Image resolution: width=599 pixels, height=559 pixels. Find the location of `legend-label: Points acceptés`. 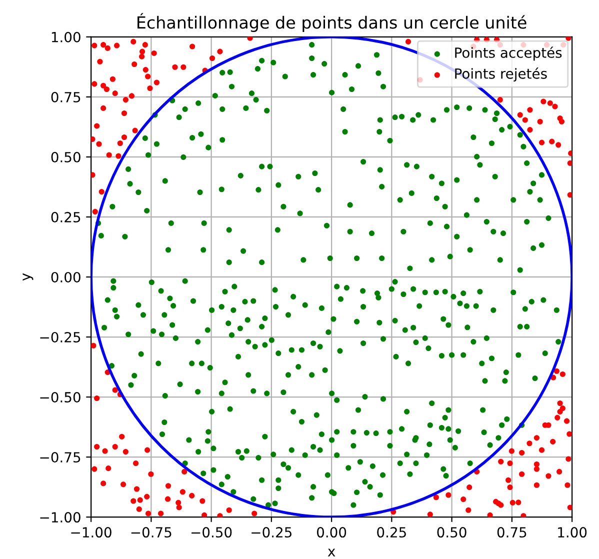

legend-label: Points acceptés is located at coordinates (508, 53).